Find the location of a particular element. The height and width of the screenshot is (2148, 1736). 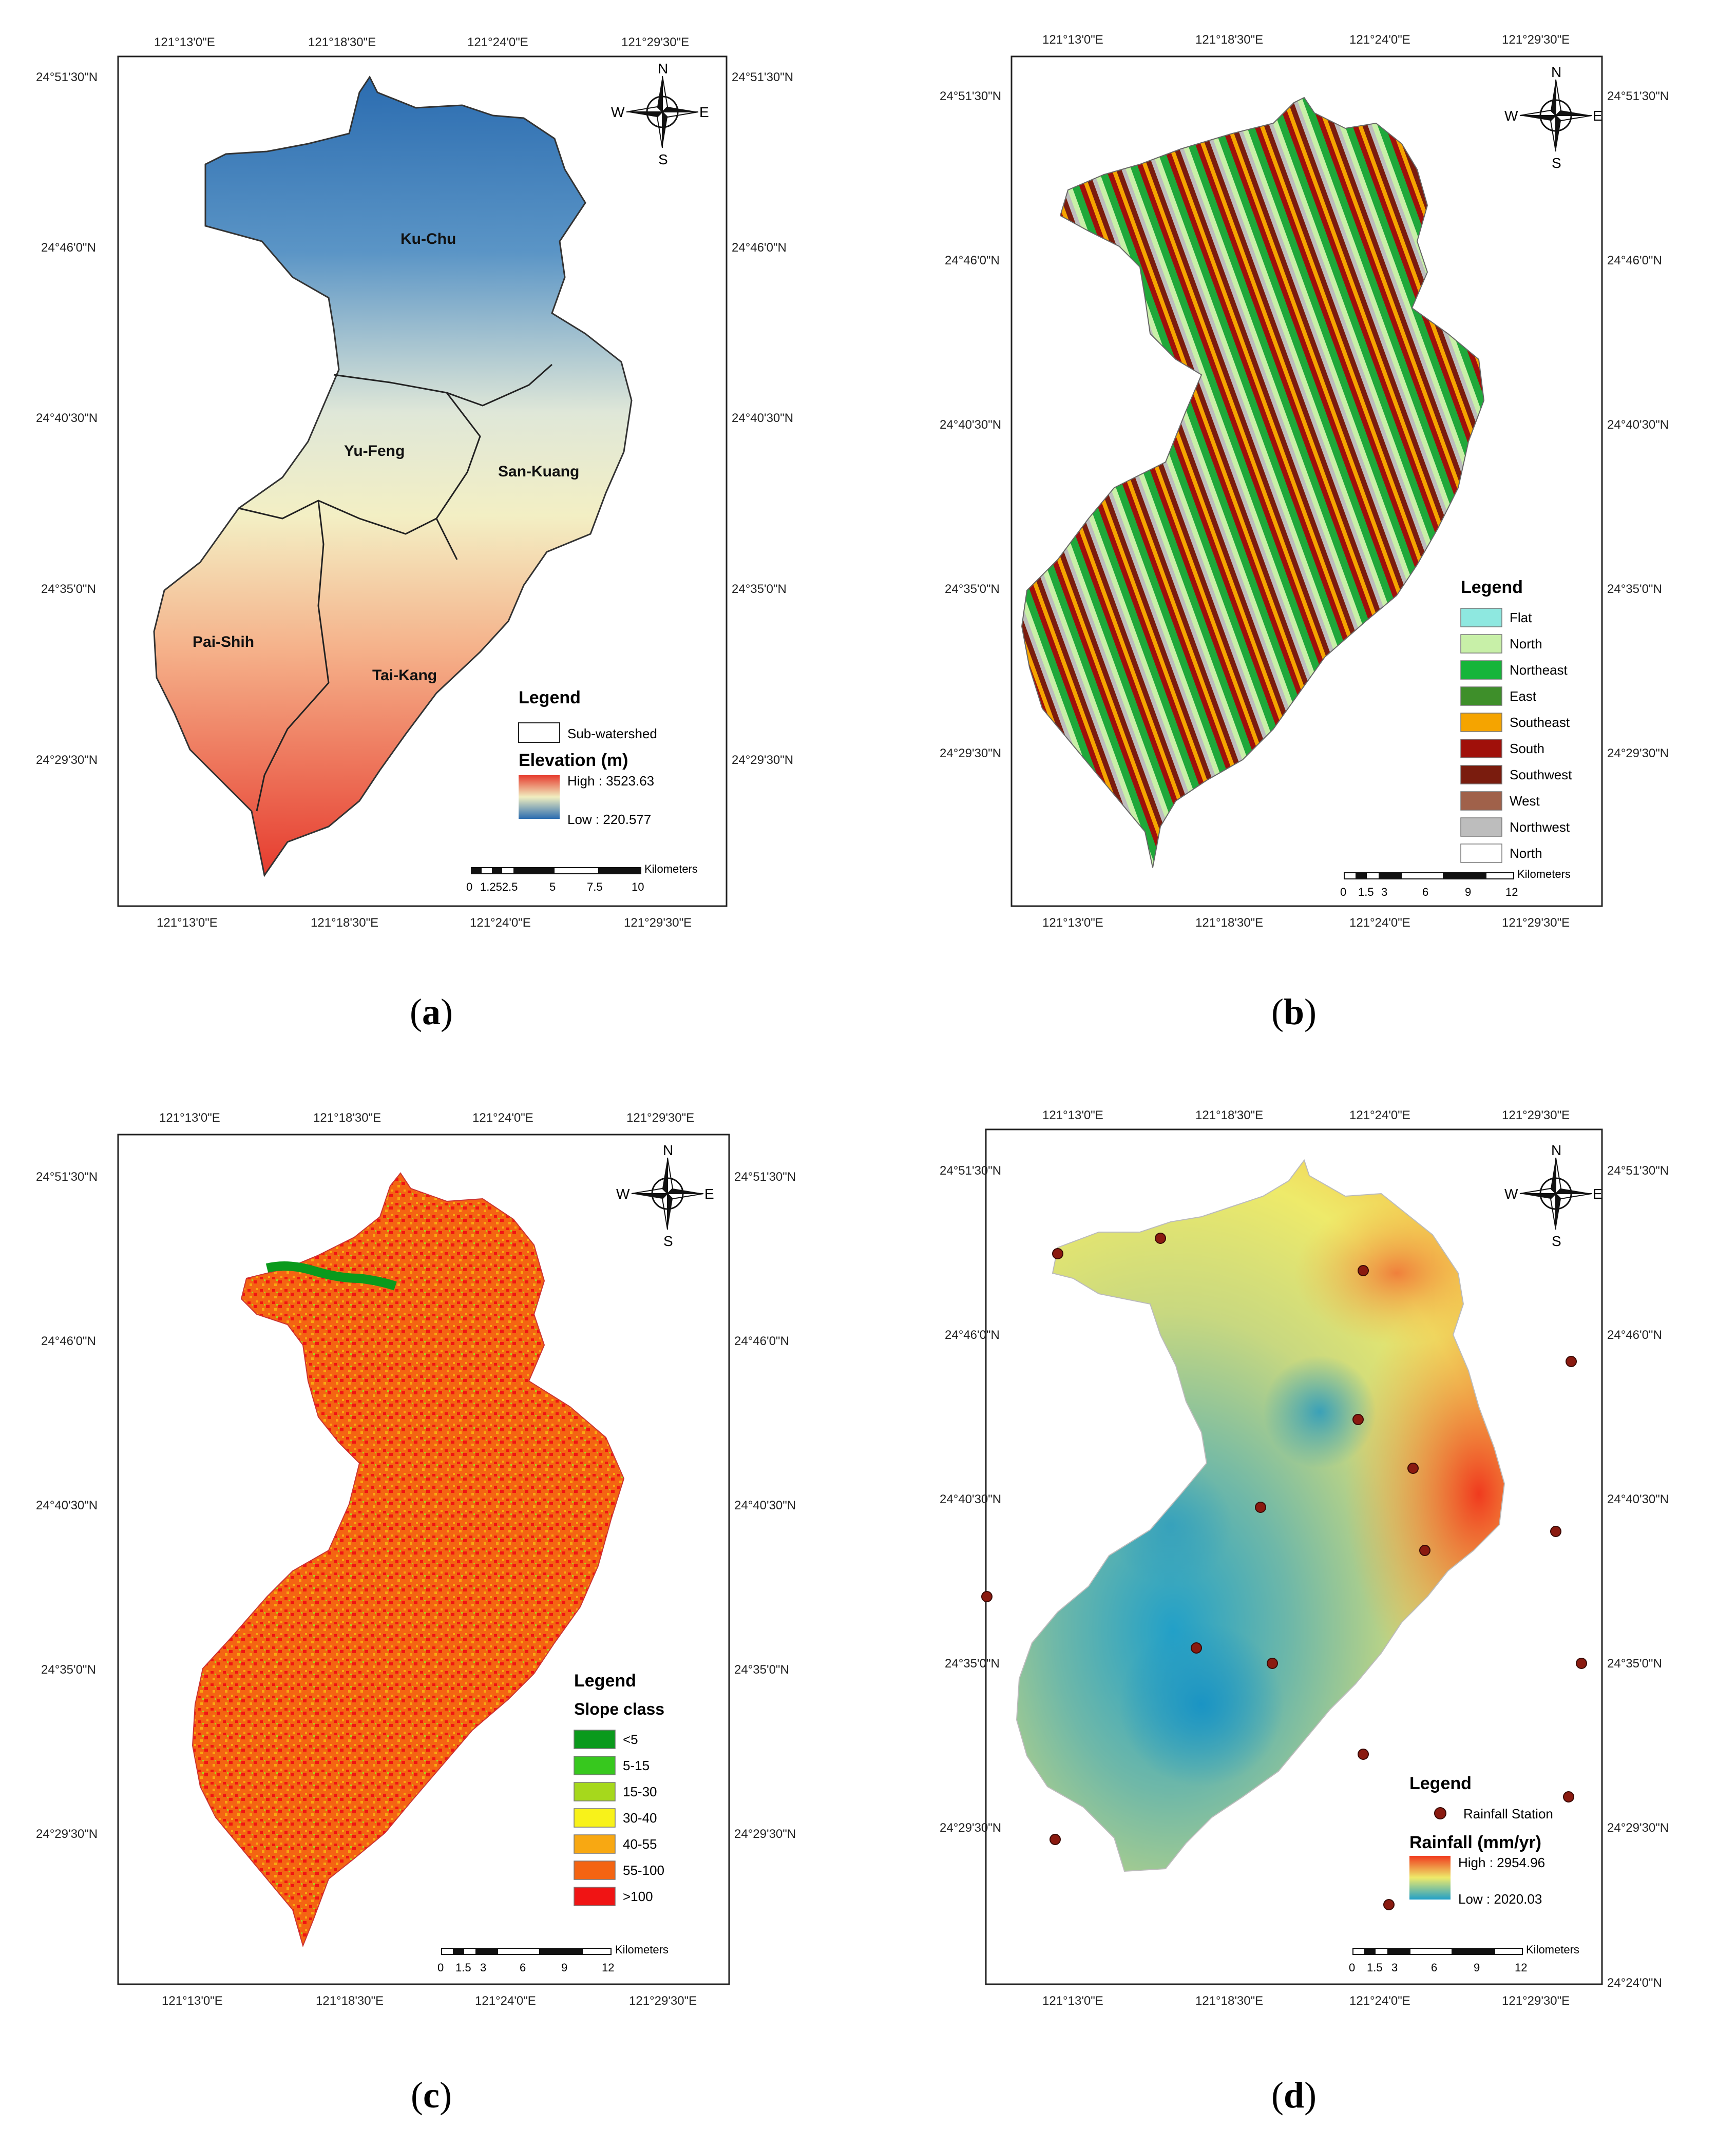

sub-watershed-swatch is located at coordinates (539, 732).